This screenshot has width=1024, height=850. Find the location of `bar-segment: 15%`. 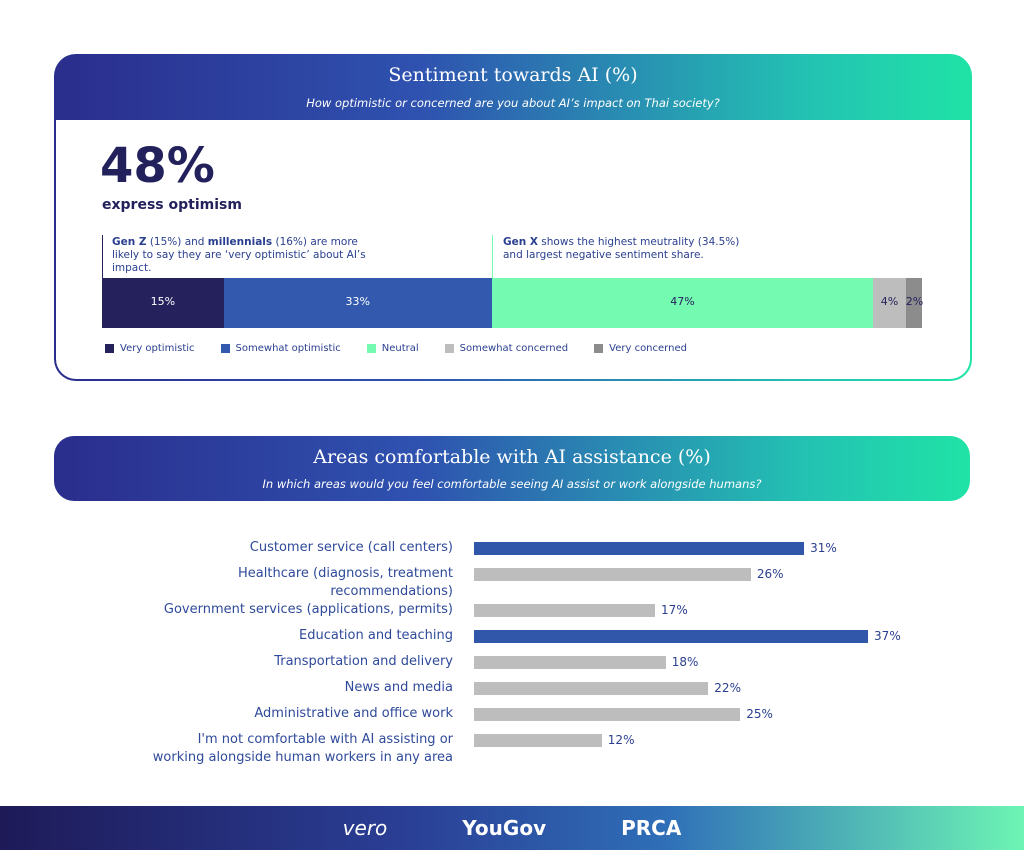

bar-segment: 15% is located at coordinates (163, 303).